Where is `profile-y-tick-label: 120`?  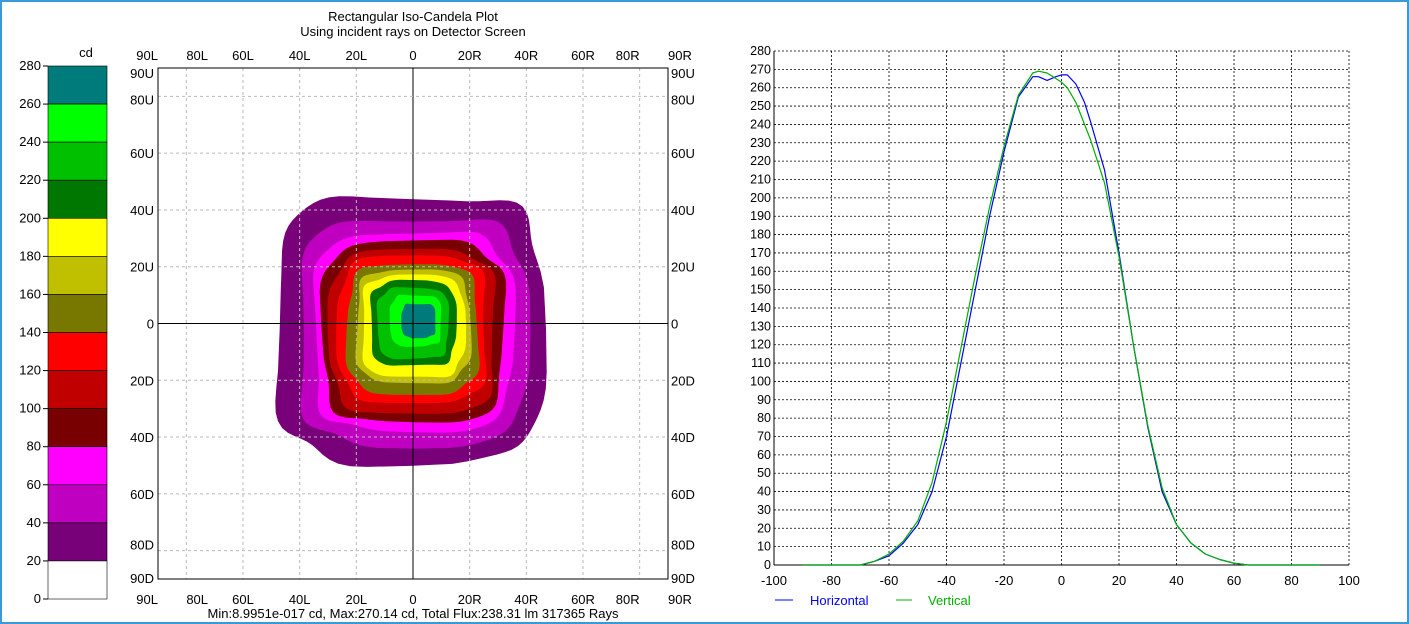
profile-y-tick-label: 120 is located at coordinates (760, 345).